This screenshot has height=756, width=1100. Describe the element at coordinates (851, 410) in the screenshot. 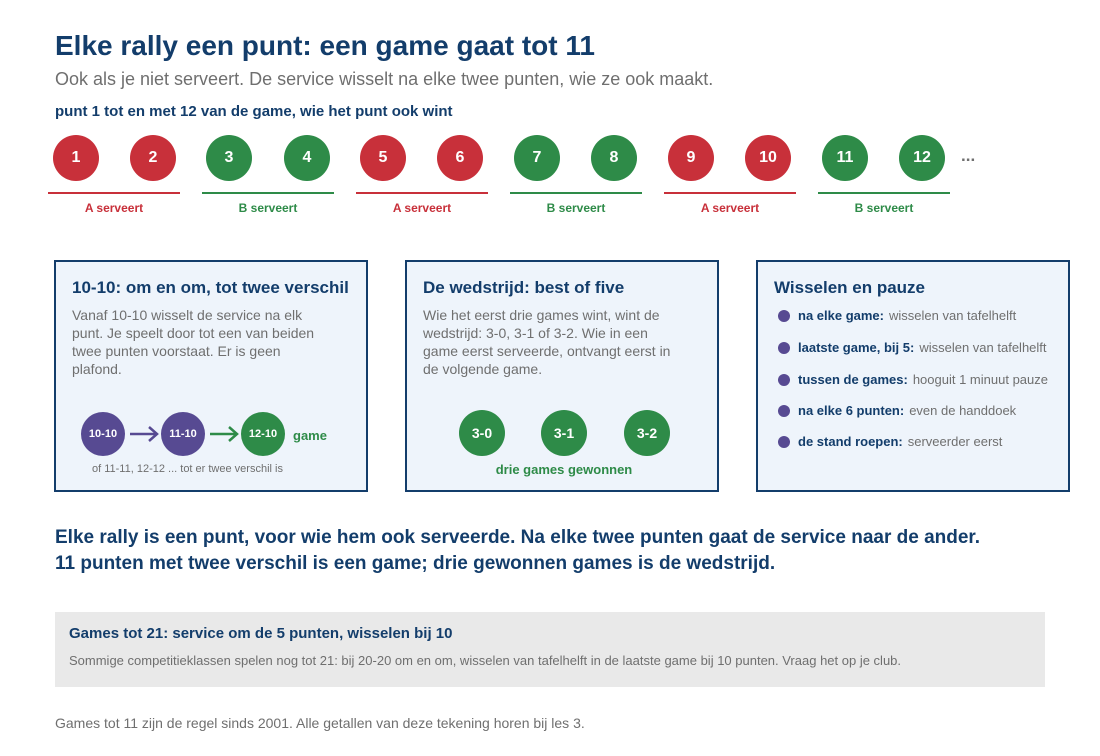

I see `rule-key: na elke 6 punten:` at that location.